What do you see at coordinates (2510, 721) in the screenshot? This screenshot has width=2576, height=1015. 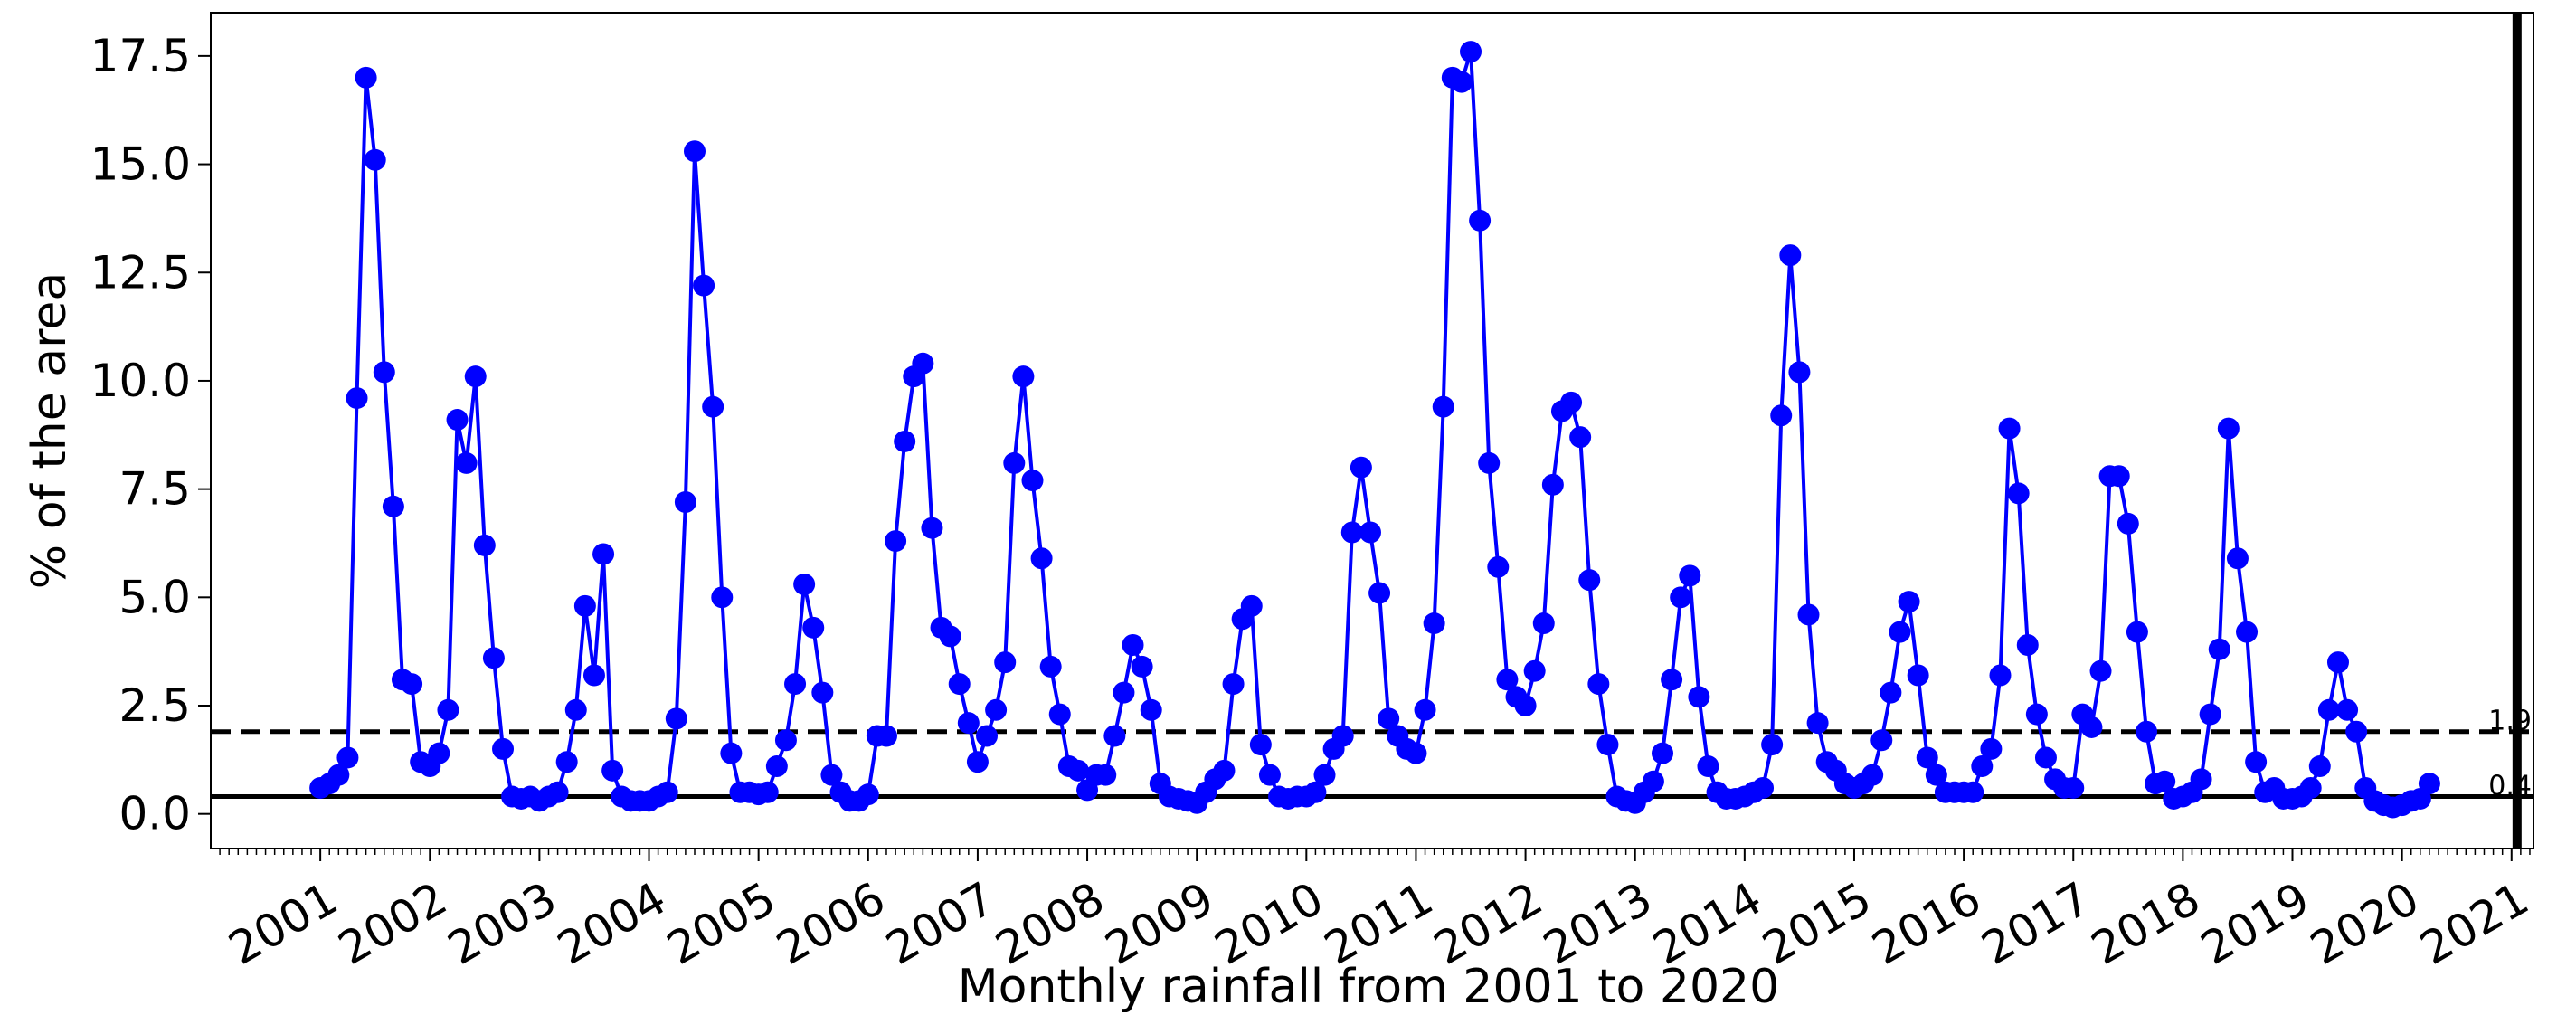 I see `reference-line-label: 1.9` at bounding box center [2510, 721].